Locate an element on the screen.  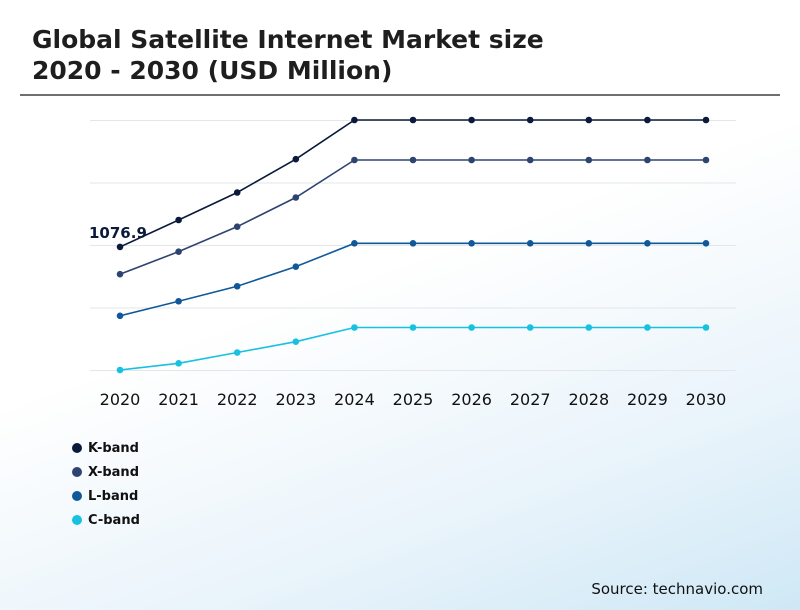
chart-legend: K-band X-band L-band C-band is located at coordinates (106, 484).